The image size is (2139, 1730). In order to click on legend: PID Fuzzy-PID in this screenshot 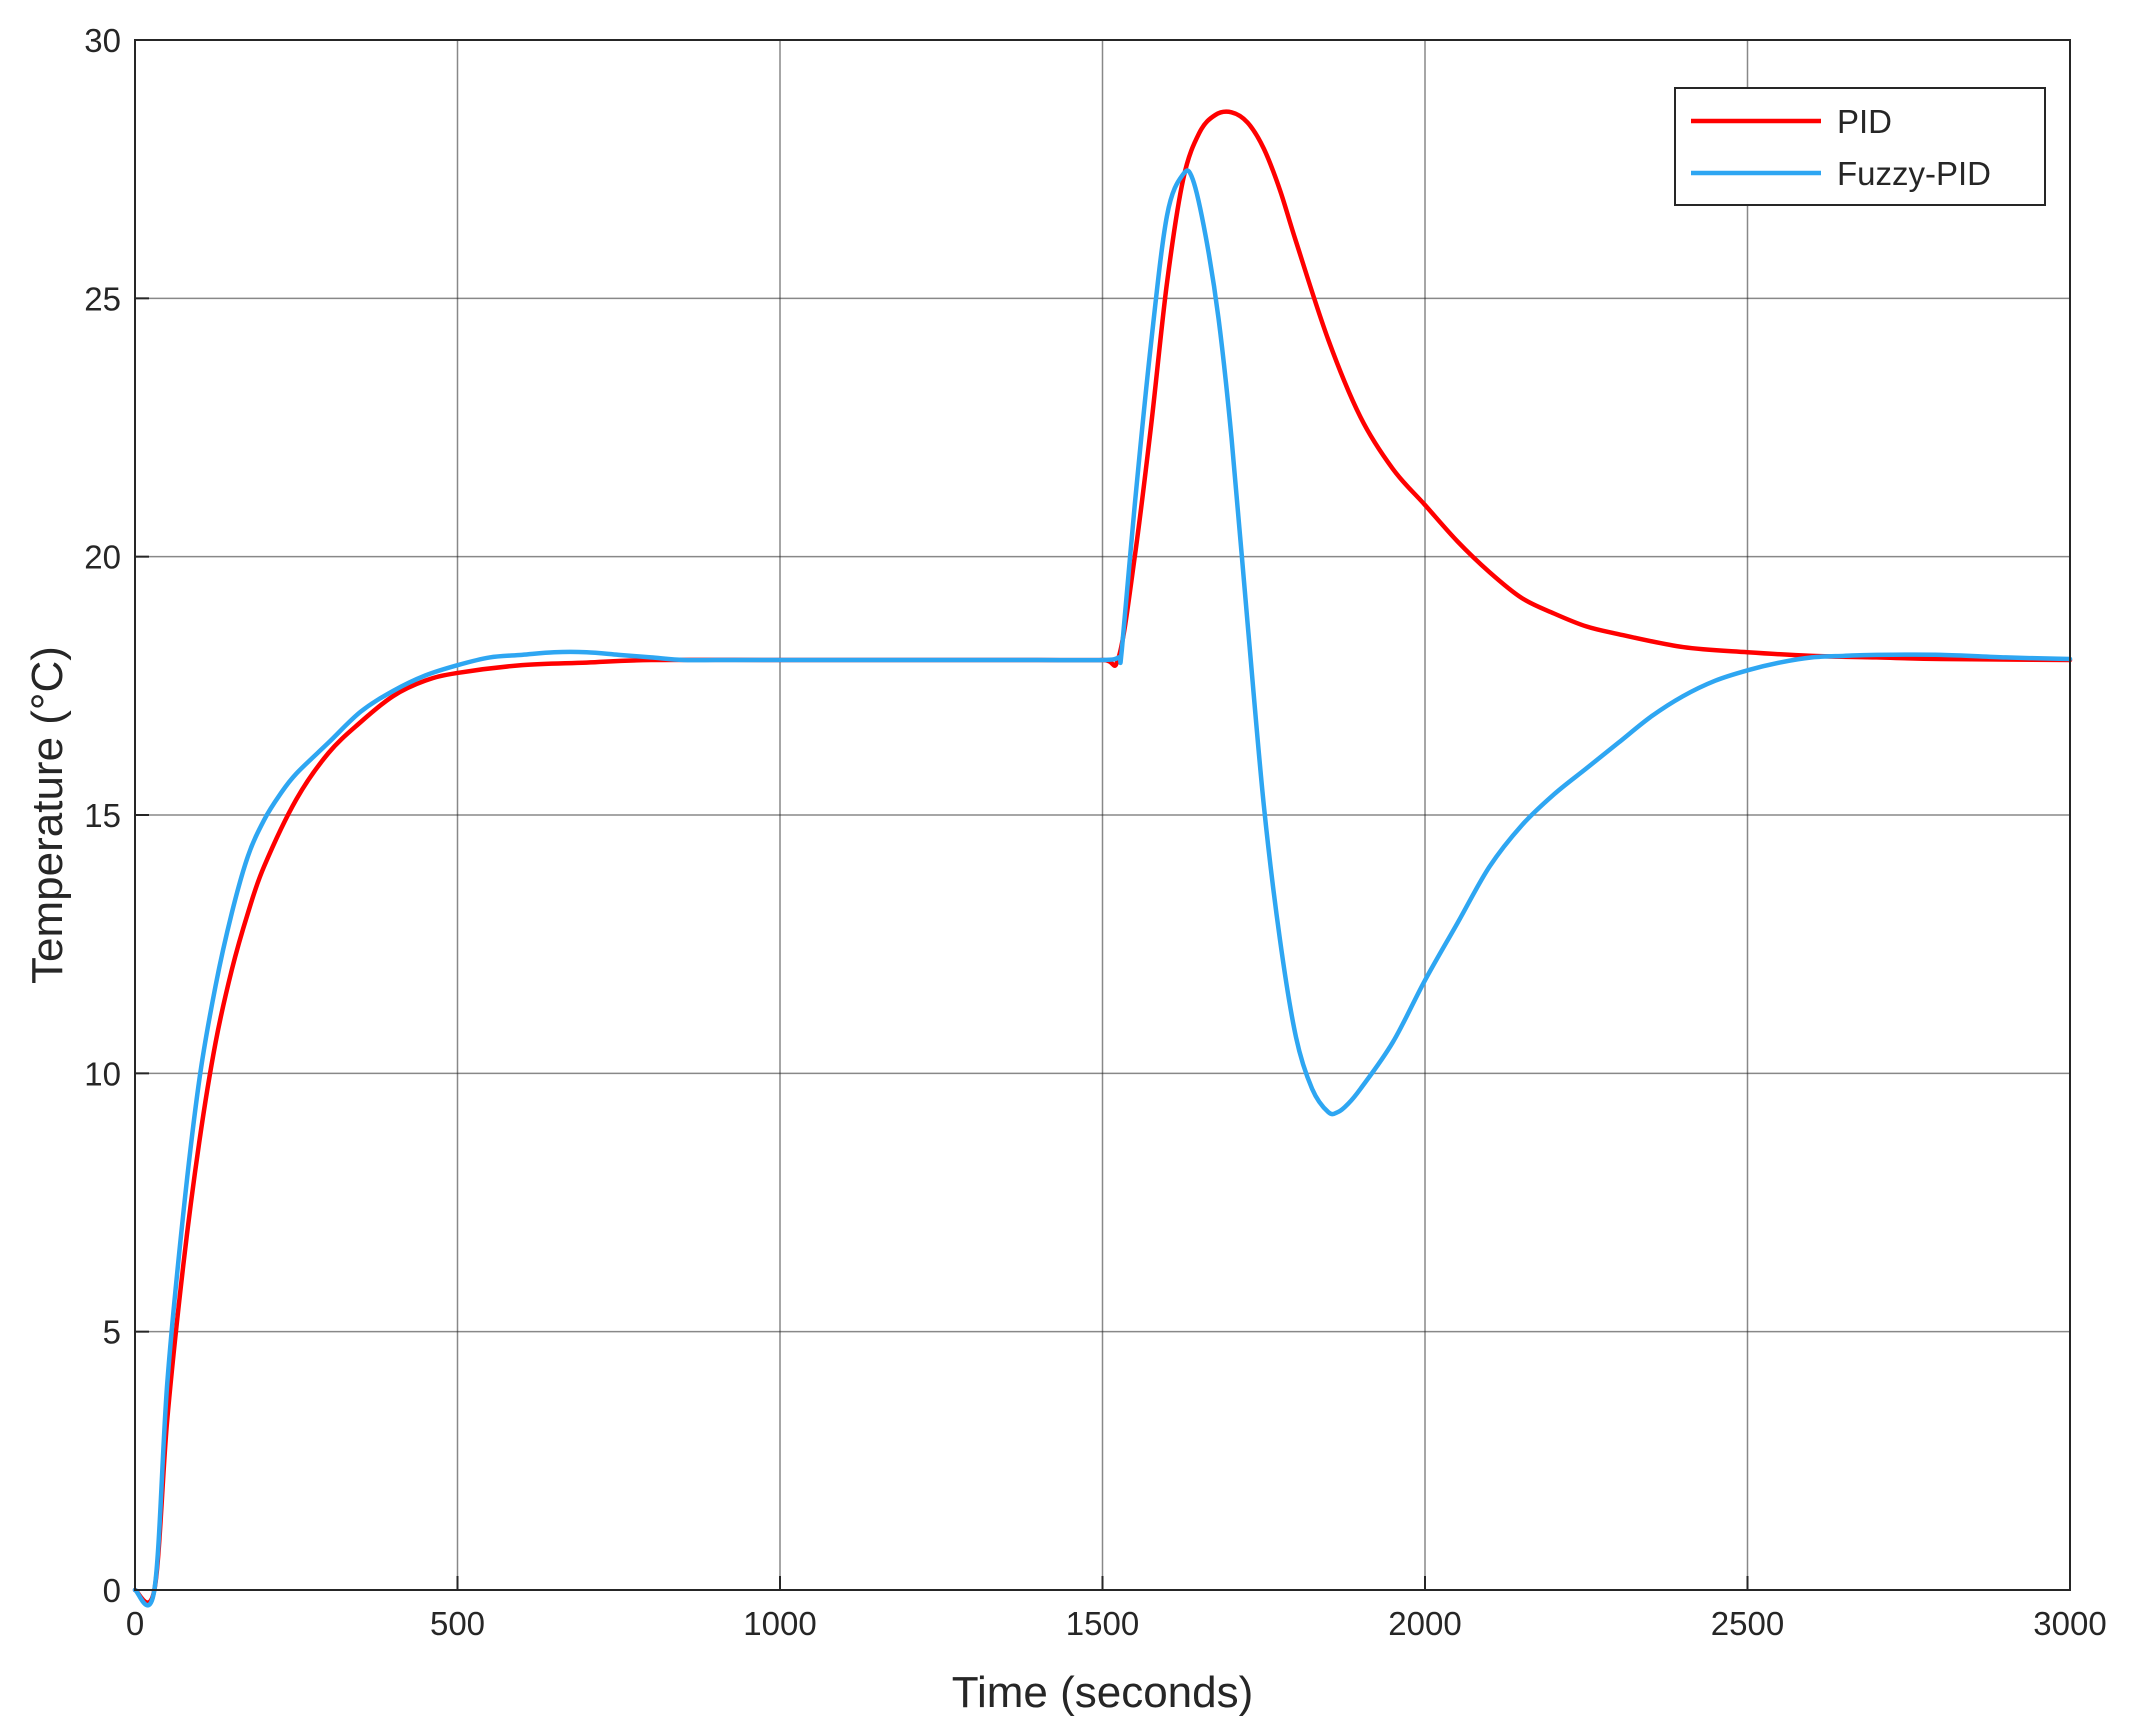, I will do `click(1860, 146)`.